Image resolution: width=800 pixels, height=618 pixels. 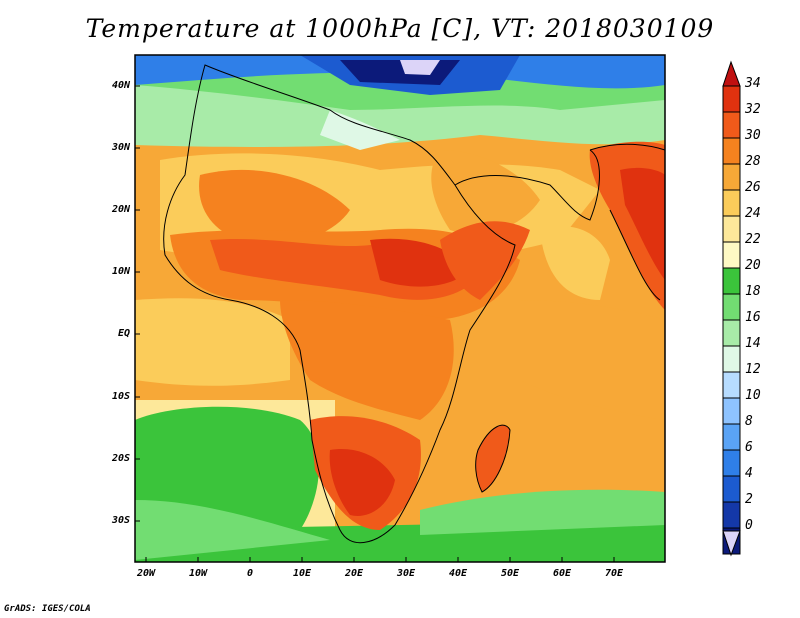 What do you see at coordinates (753, 83) in the screenshot?
I see `colorbar-label-34: 34` at bounding box center [753, 83].